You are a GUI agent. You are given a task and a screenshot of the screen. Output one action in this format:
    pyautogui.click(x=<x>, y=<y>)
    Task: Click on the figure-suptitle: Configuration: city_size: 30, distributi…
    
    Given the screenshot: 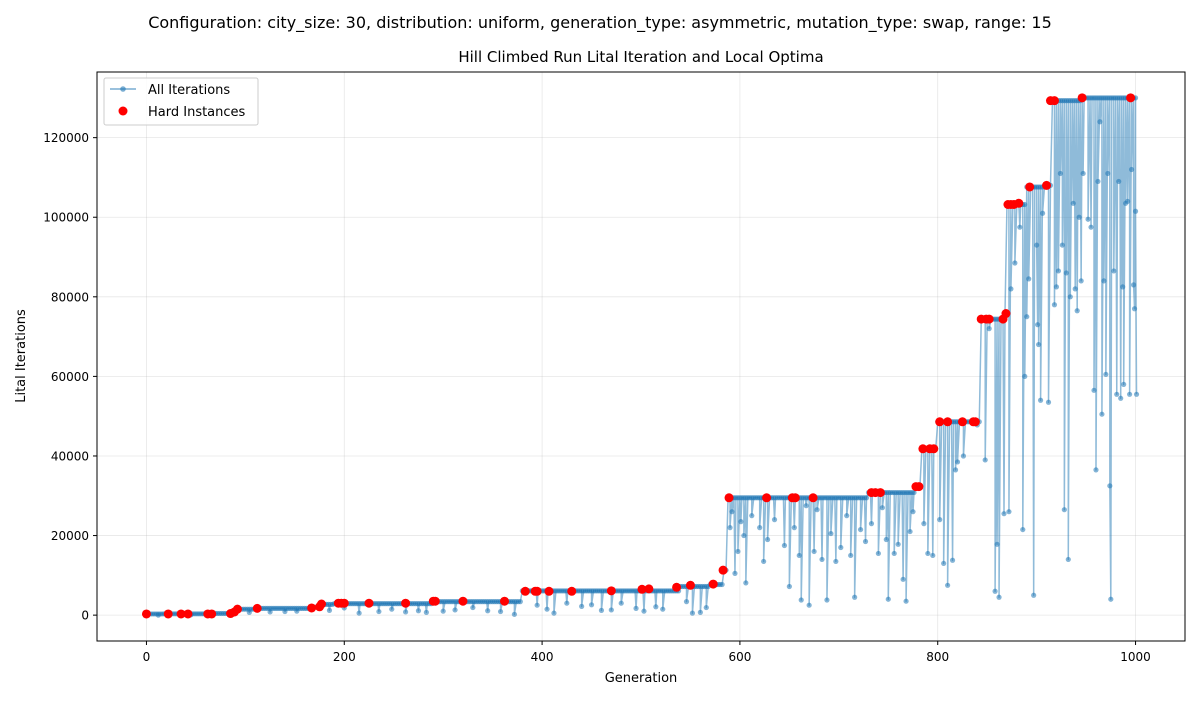 What is the action you would take?
    pyautogui.click(x=600, y=23)
    